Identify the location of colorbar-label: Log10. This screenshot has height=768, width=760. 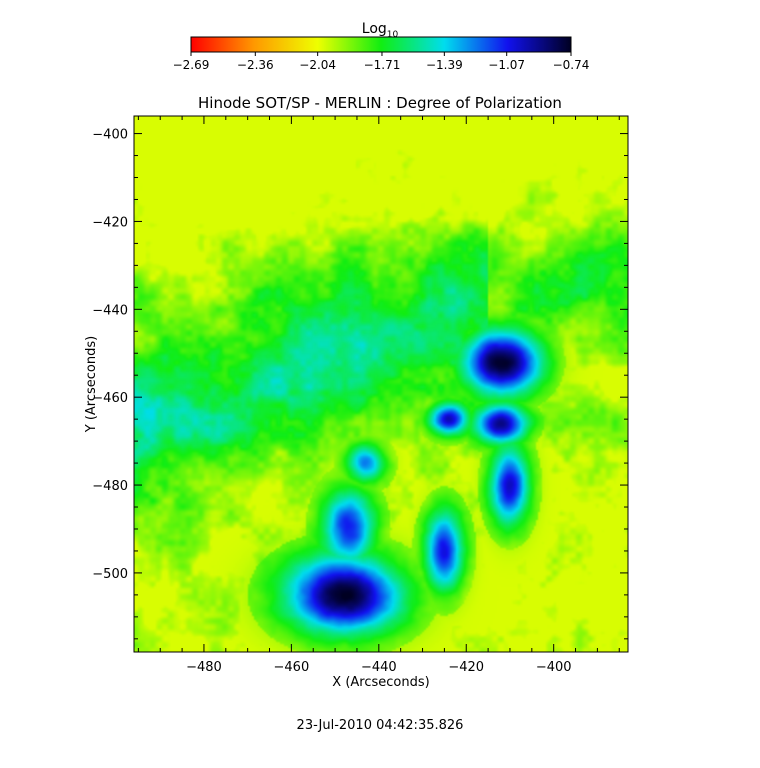
(380, 30).